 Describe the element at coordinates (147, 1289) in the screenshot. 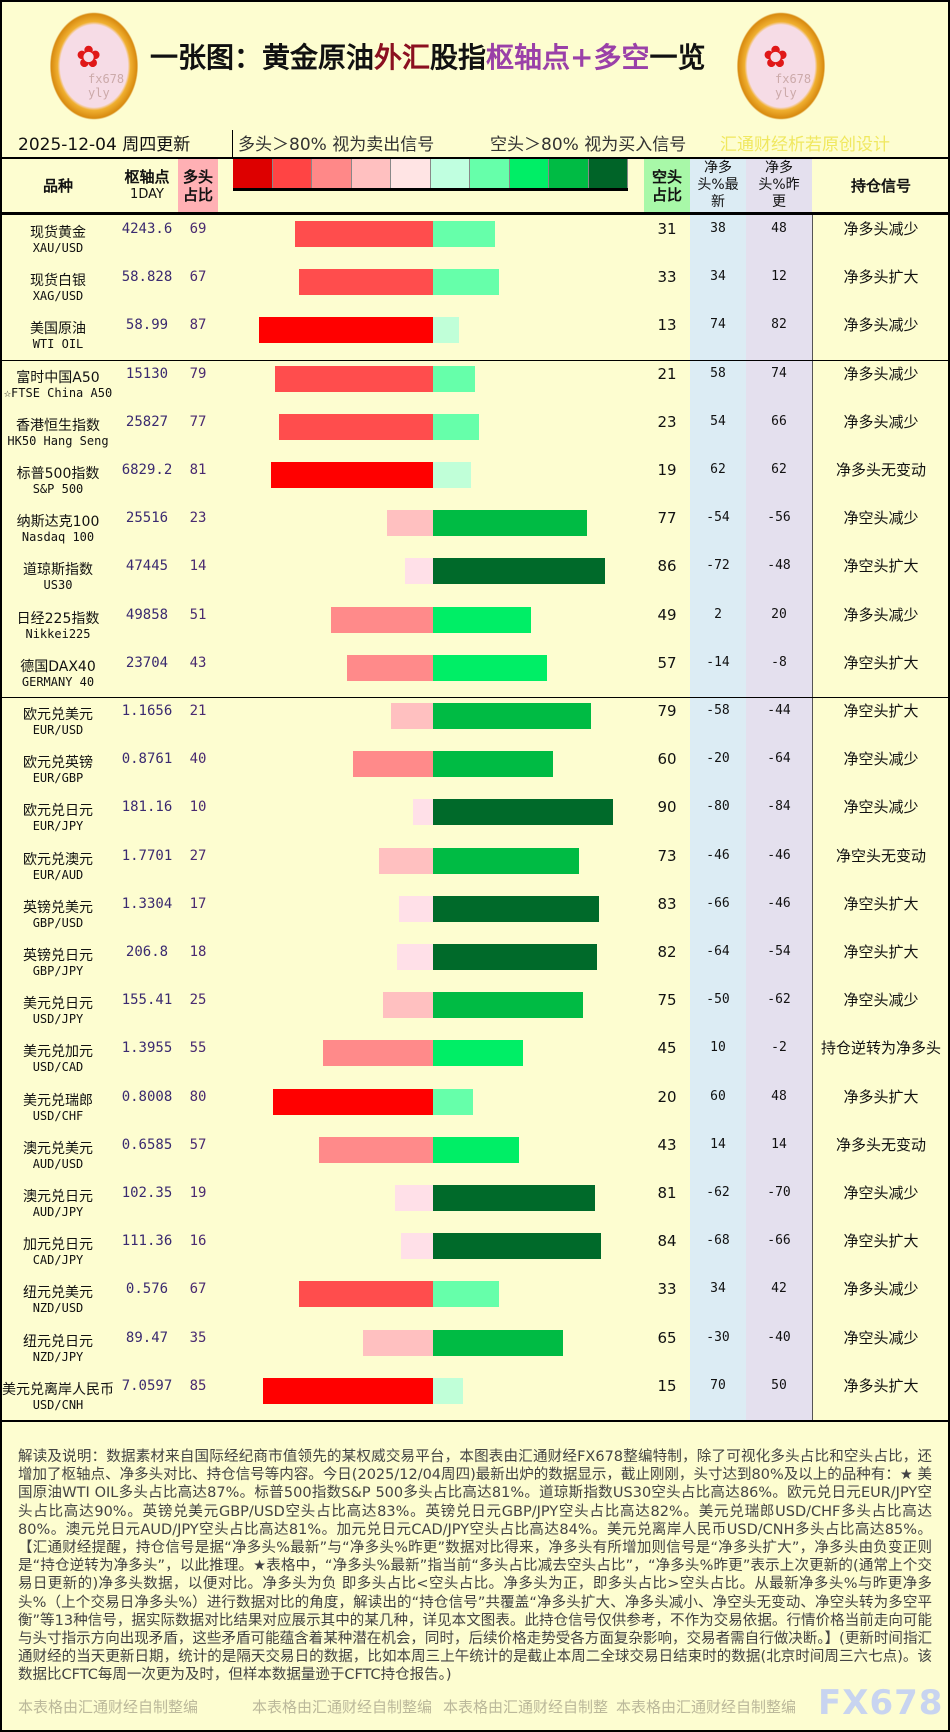

I see `pivot-value: 0.576` at that location.